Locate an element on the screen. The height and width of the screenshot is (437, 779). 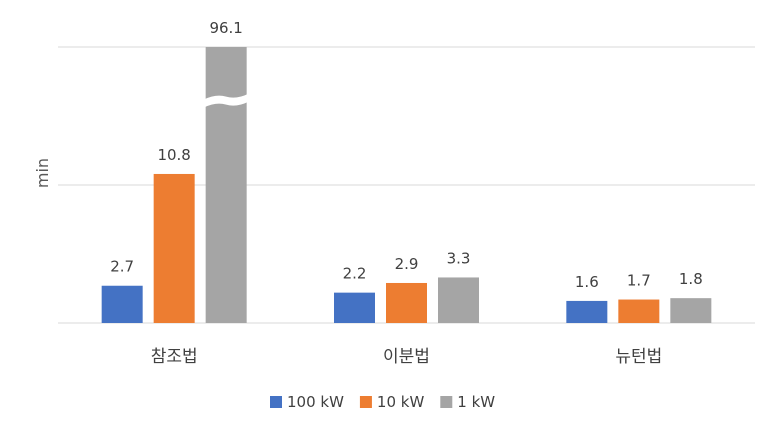
data-label: 1.8 is located at coordinates (691, 279).